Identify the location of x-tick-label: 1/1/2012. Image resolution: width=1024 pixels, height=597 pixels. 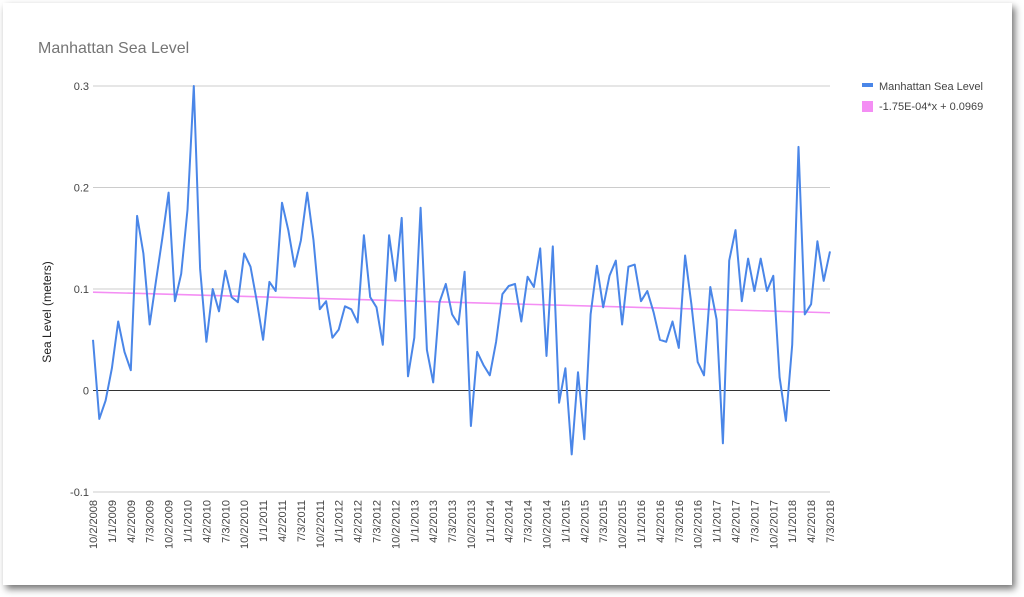
(340, 521).